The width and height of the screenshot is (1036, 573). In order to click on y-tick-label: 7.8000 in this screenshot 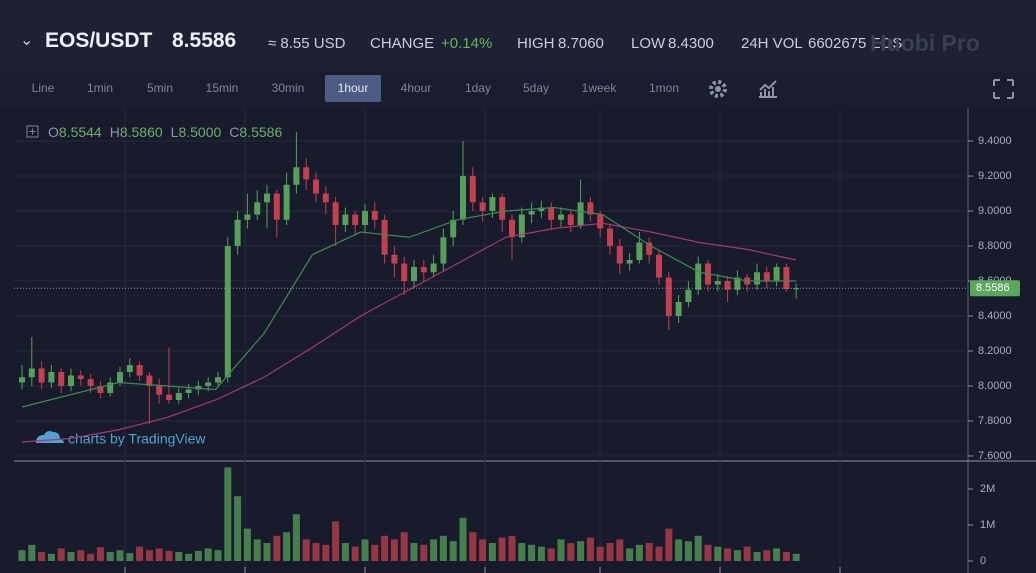, I will do `click(995, 421)`.